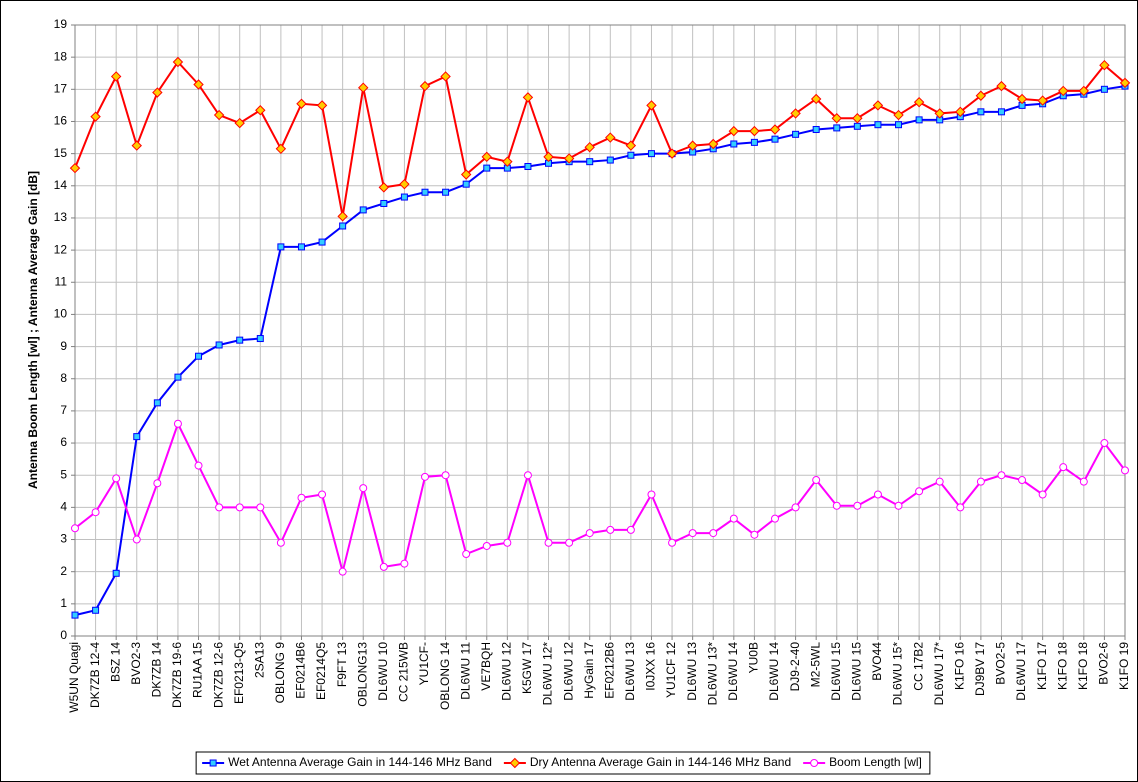 This screenshot has height=782, width=1138. What do you see at coordinates (1104, 663) in the screenshot?
I see `x-tick-label: BVO2-6` at bounding box center [1104, 663].